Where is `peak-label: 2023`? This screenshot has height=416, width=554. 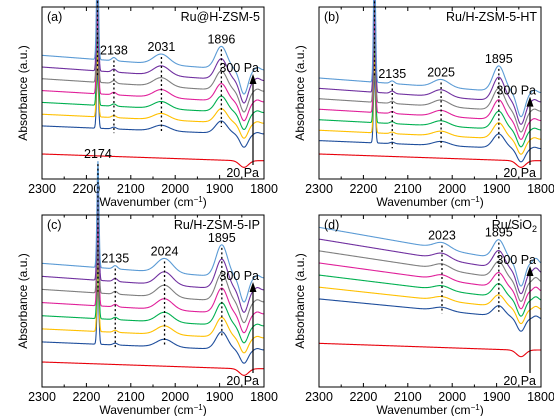
peak-label: 2023 is located at coordinates (442, 236).